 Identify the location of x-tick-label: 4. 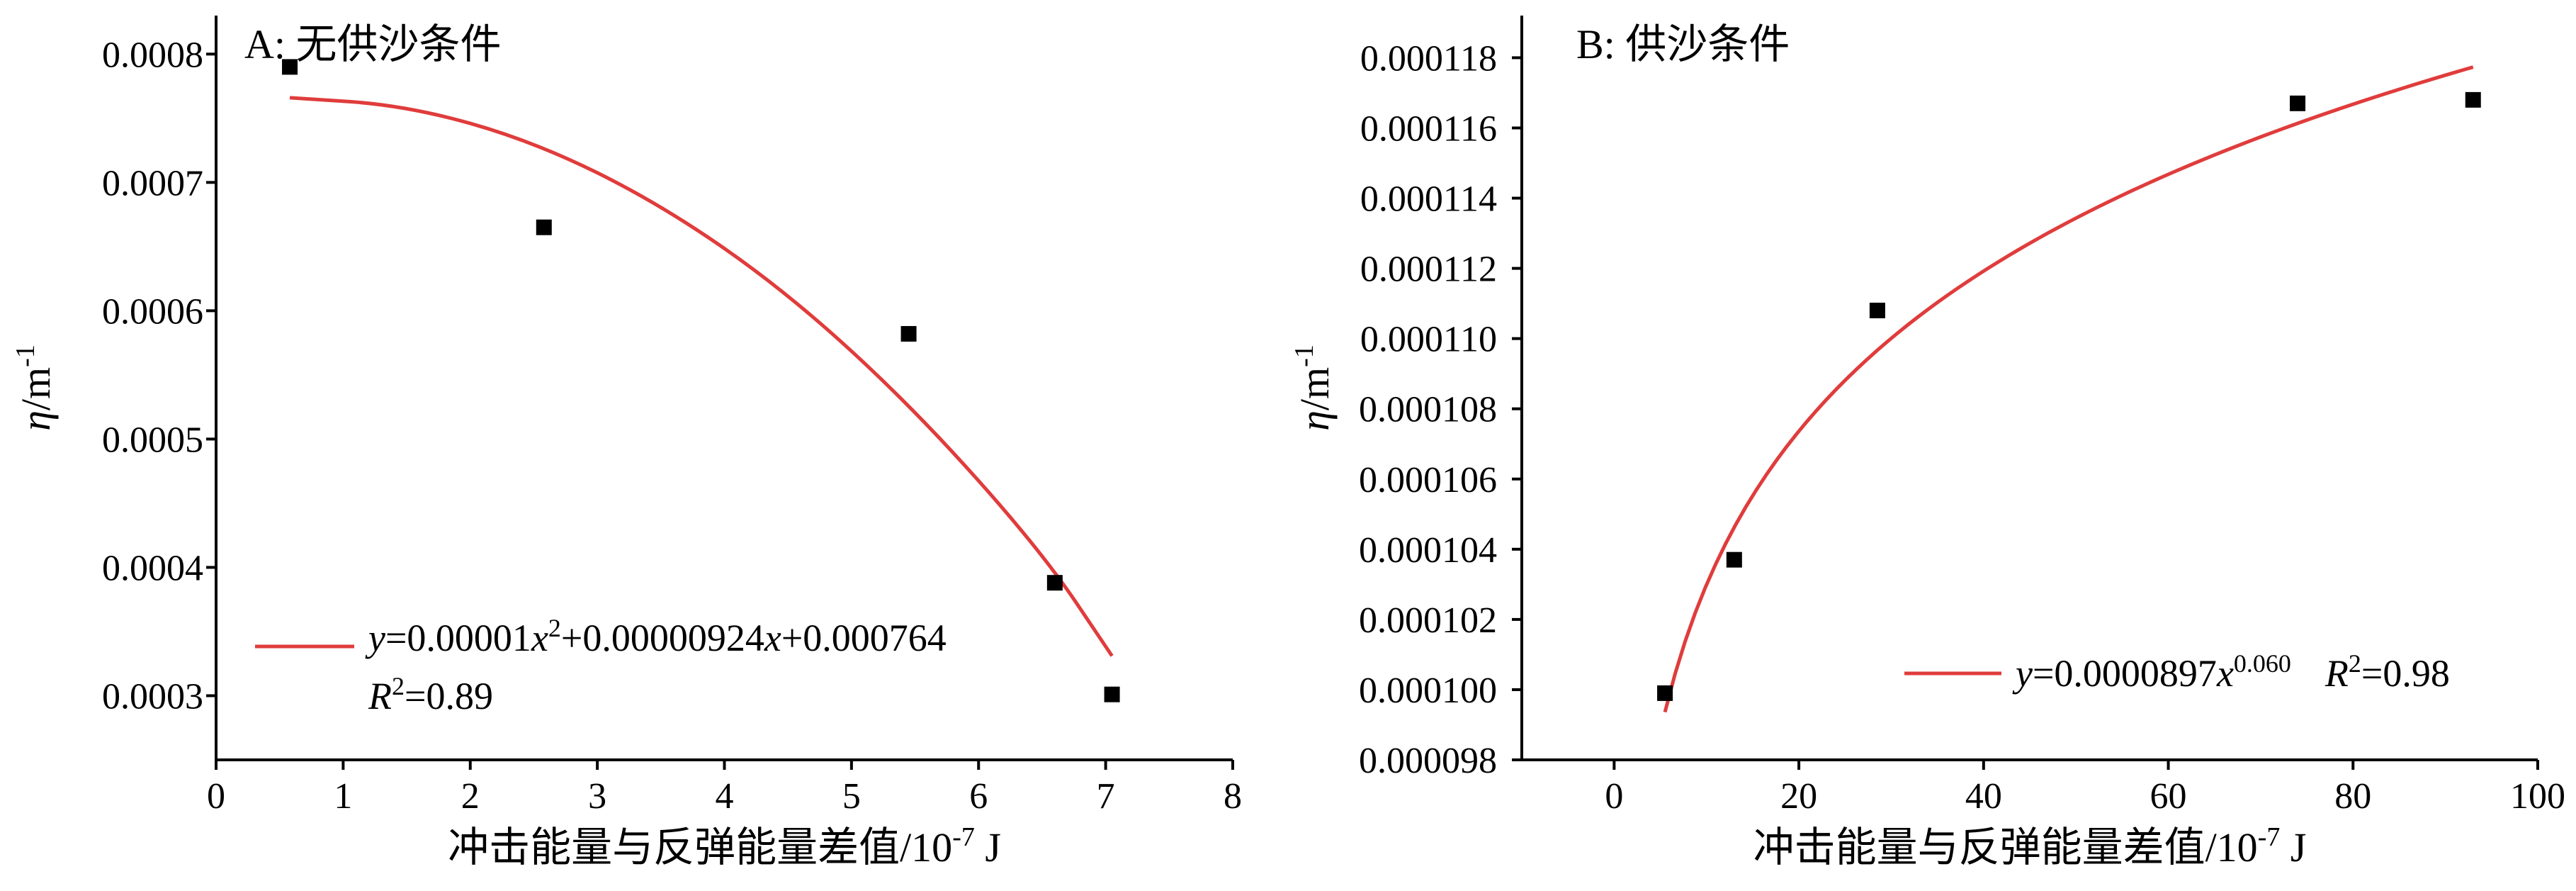
(725, 796).